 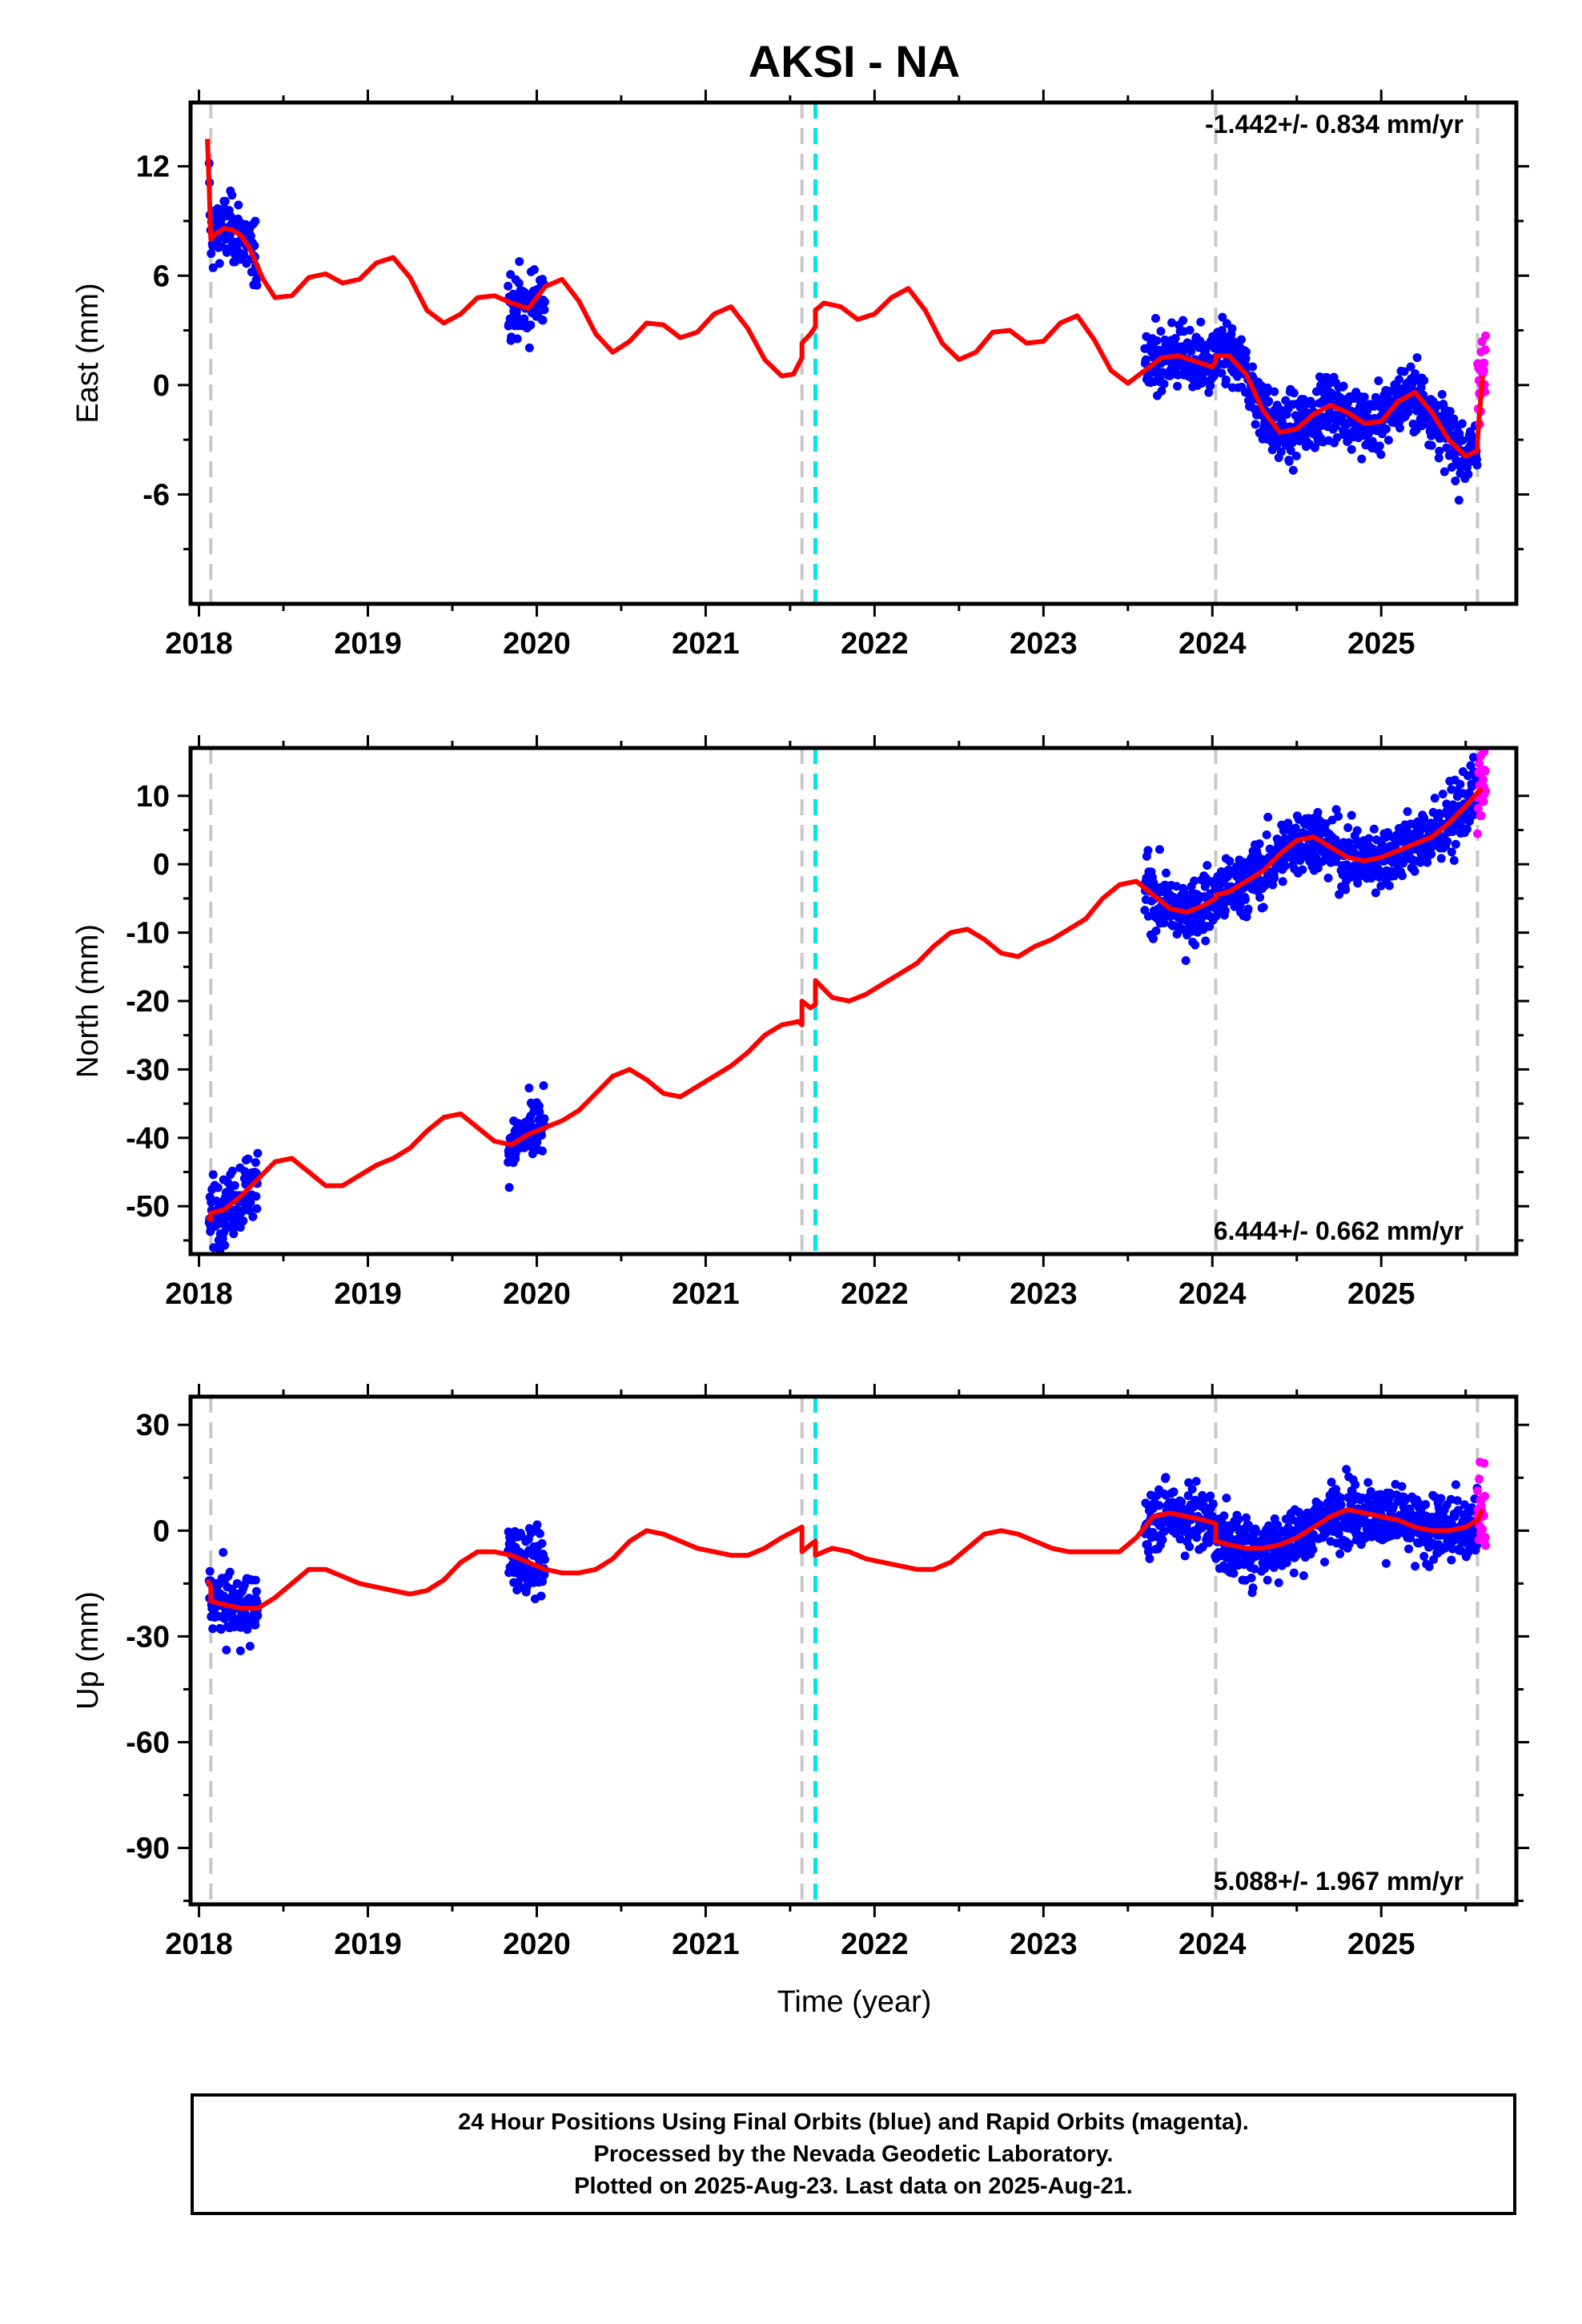 I want to click on x-tick-label: 2024, so click(x=1212, y=1944).